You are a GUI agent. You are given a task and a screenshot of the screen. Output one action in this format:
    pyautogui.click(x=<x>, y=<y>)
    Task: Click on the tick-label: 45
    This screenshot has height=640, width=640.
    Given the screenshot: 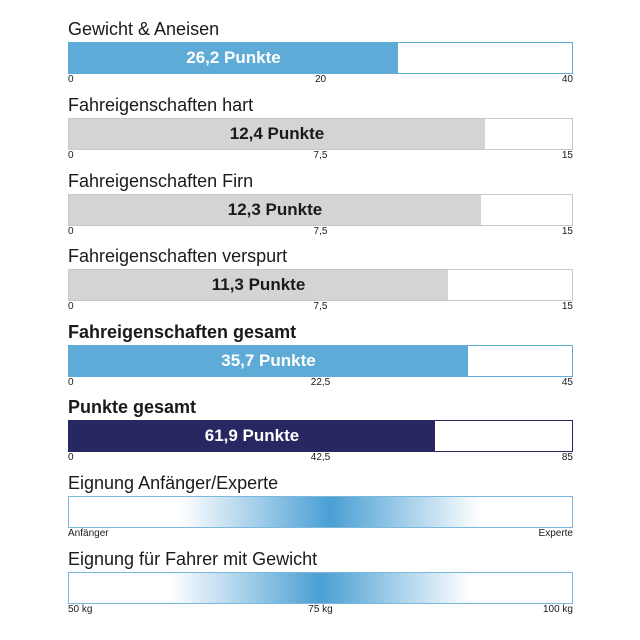 What is the action you would take?
    pyautogui.click(x=567, y=382)
    